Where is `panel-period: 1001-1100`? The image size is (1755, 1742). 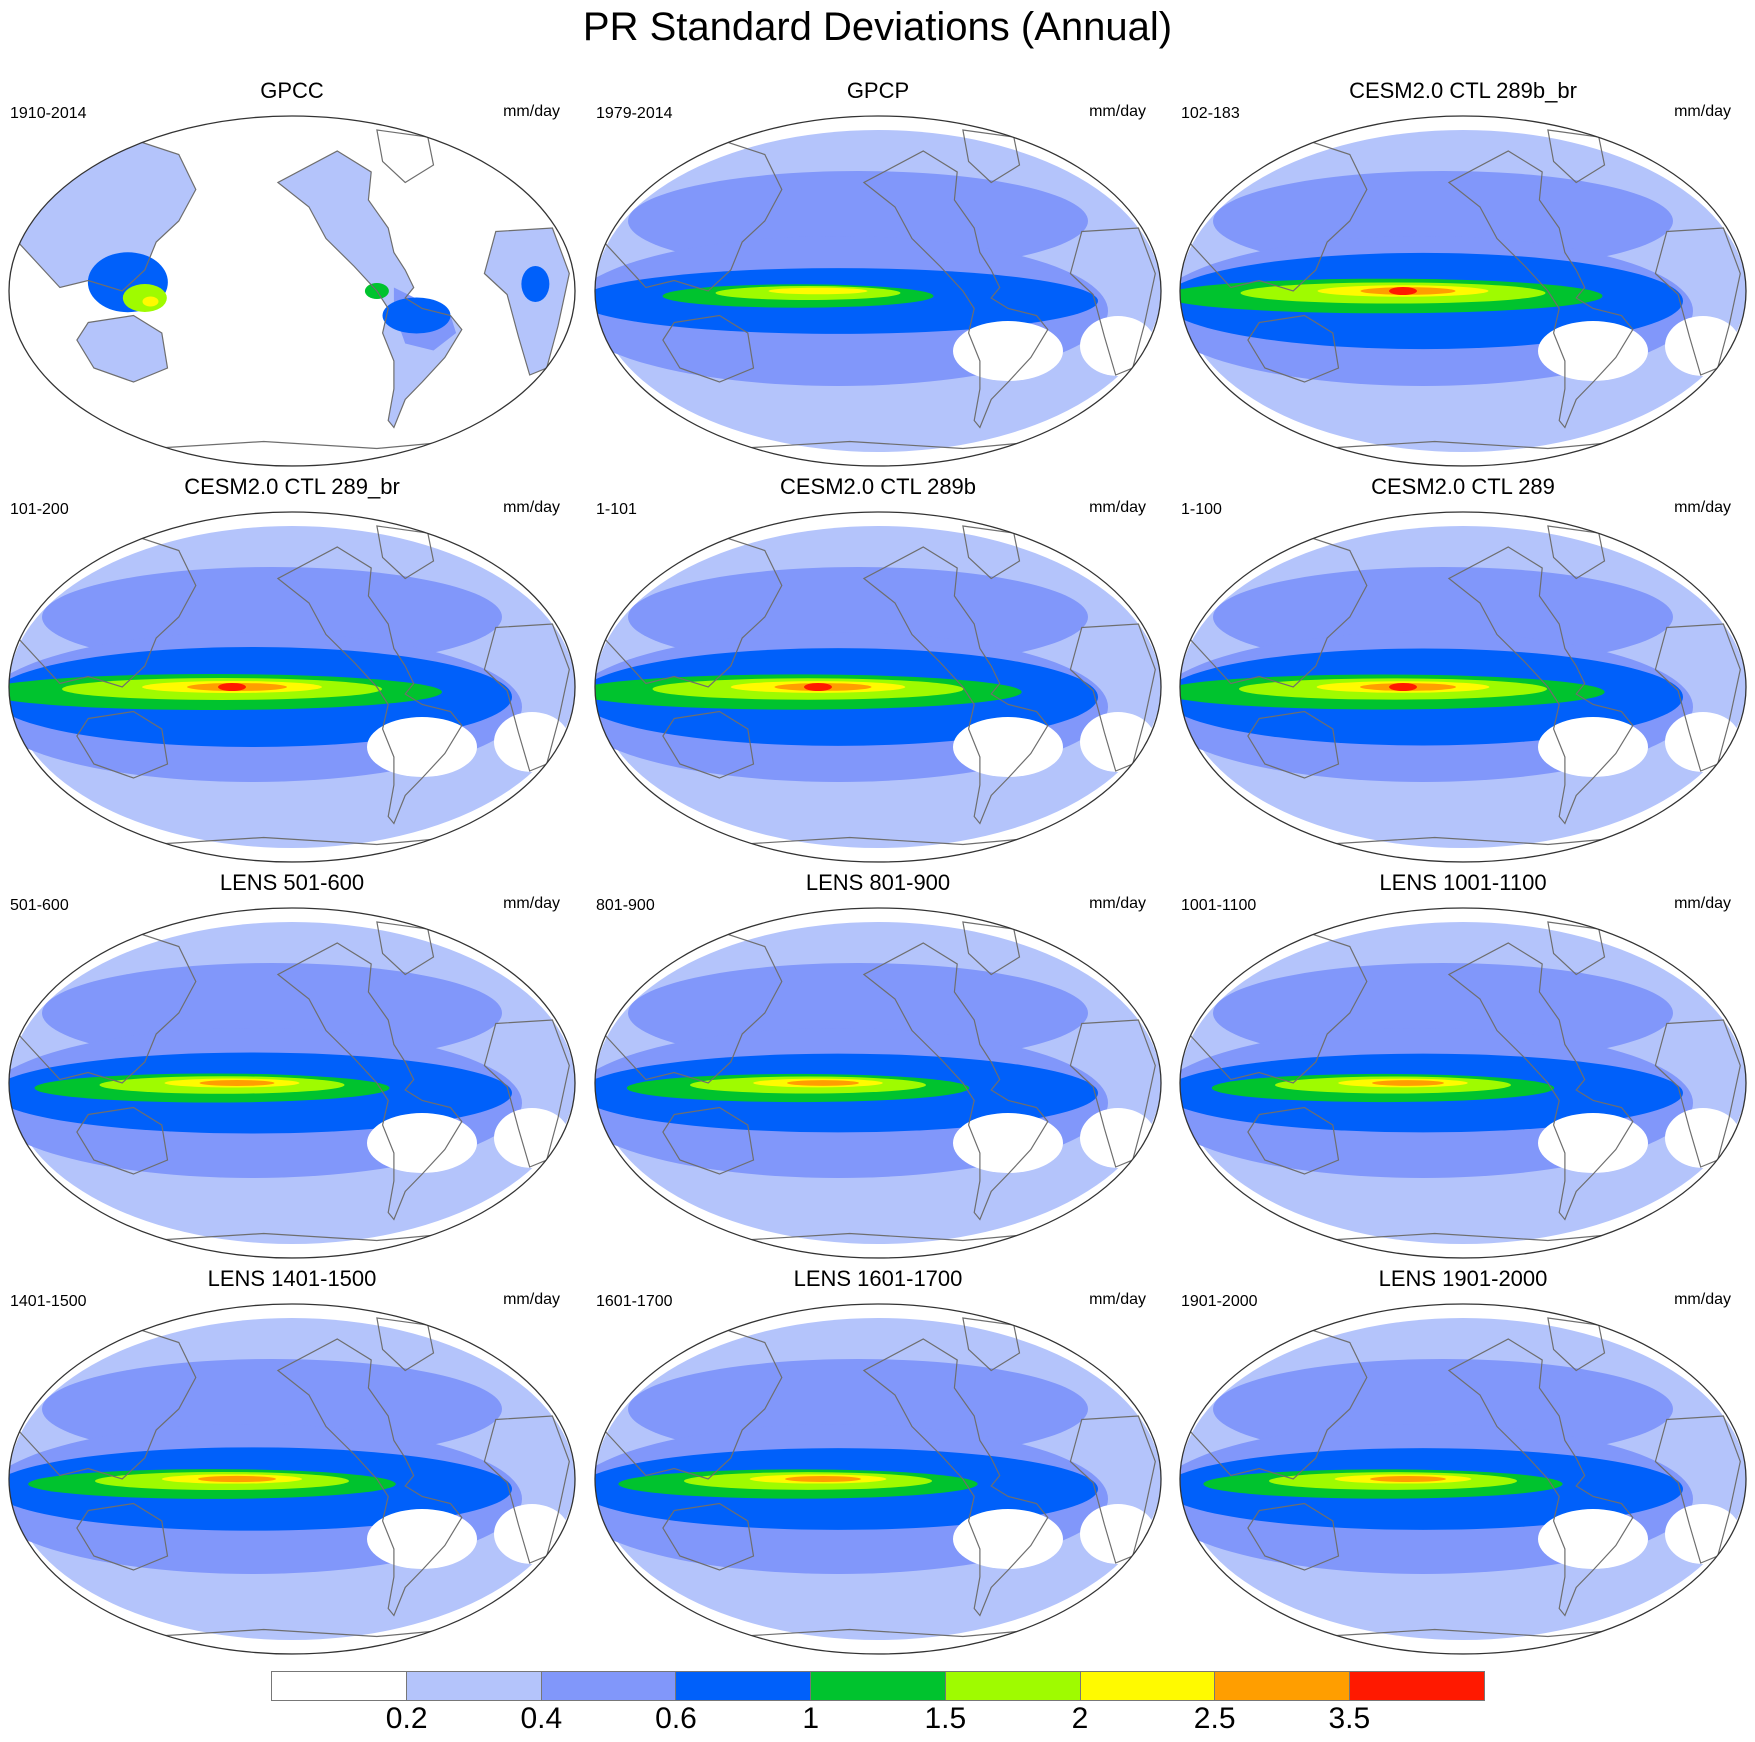
panel-period: 1001-1100 is located at coordinates (1219, 905).